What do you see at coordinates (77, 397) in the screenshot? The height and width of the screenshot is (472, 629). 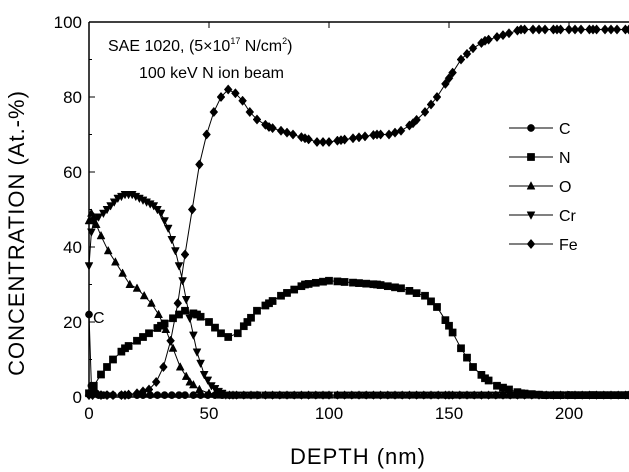 I see `y-tick-label: 0` at bounding box center [77, 397].